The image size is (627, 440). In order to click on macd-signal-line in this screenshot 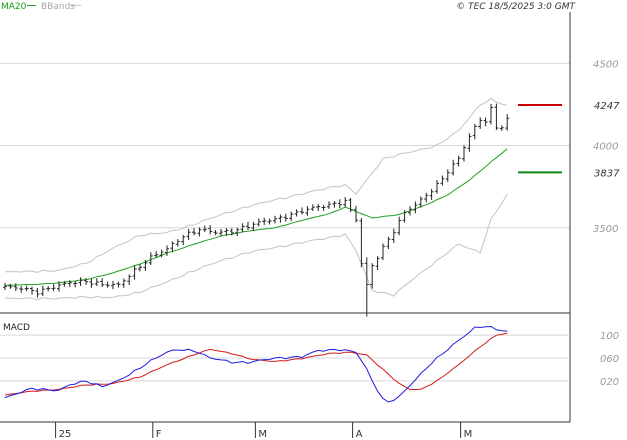, I will do `click(256, 364)`.